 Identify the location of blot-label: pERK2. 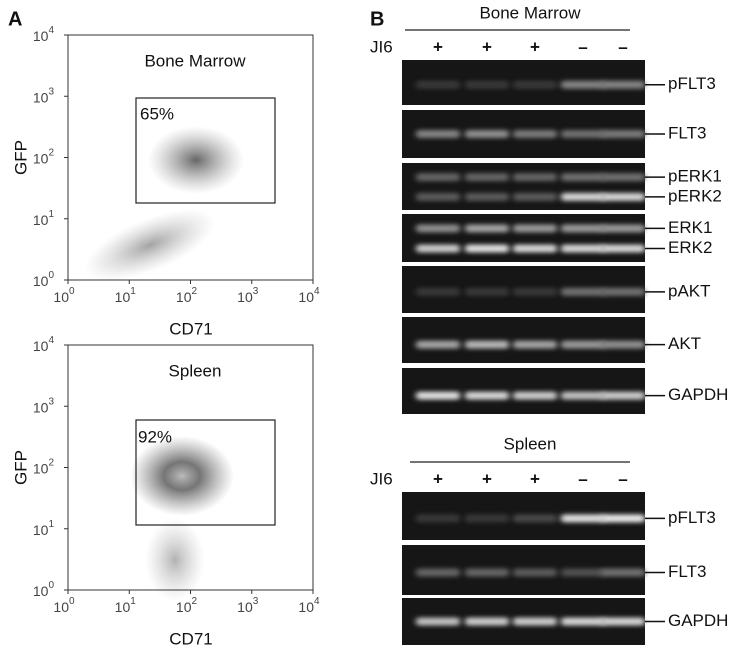
(695, 195).